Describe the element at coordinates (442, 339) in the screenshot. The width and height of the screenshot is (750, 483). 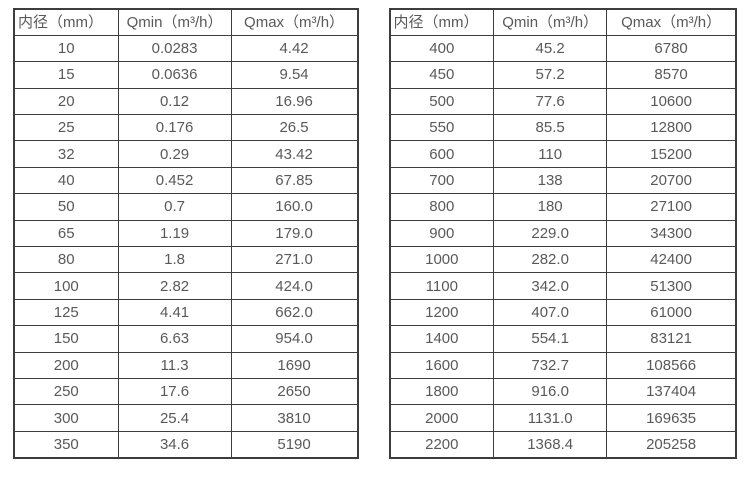
I see `cell-inner-diameter: 1400` at that location.